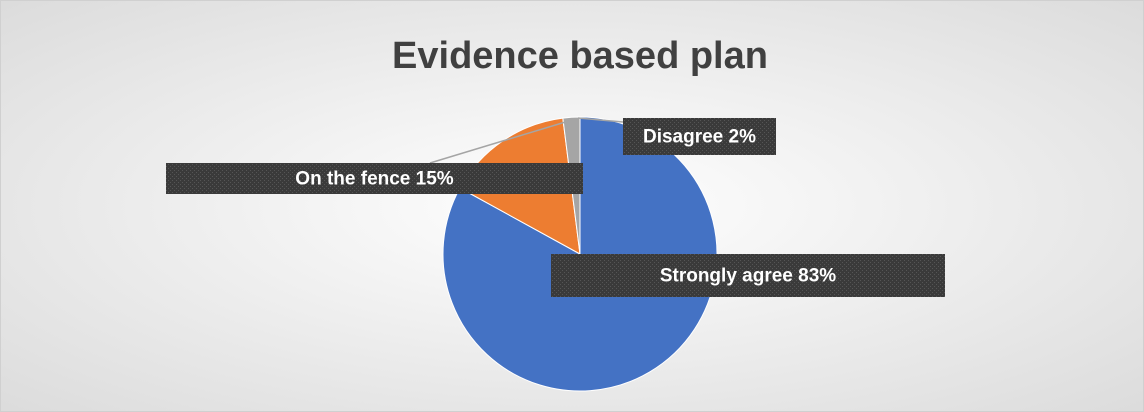 This screenshot has width=1144, height=412. I want to click on data-label: On the fence 15%, so click(374, 179).